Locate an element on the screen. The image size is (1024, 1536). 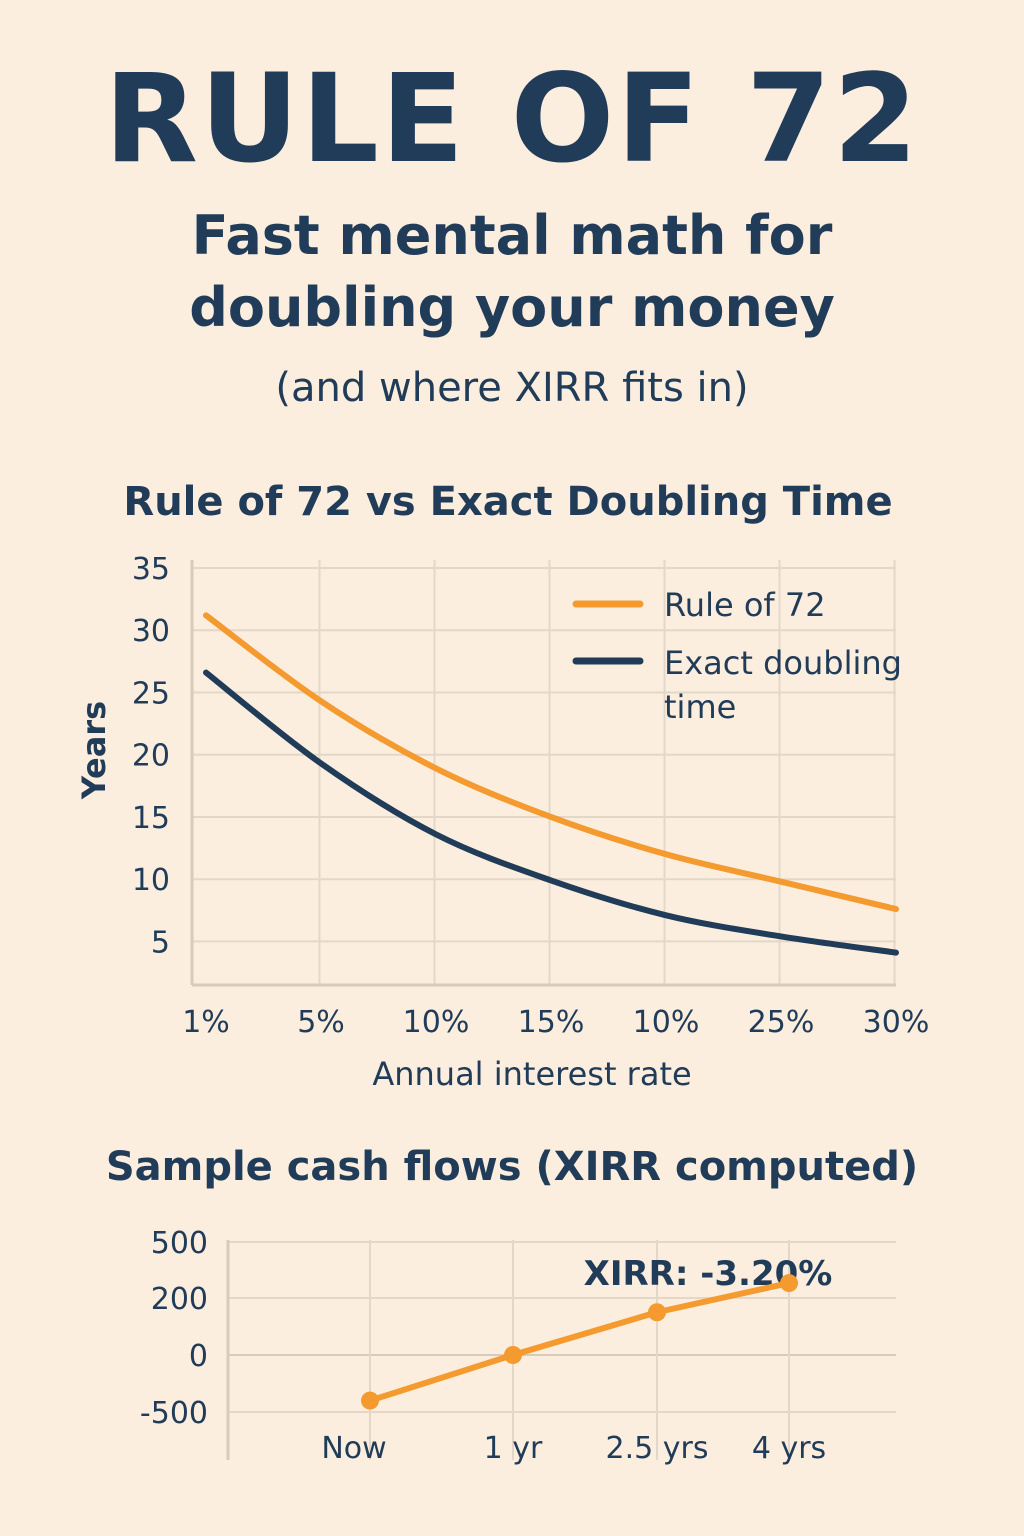
y-tick-label: 35 is located at coordinates (151, 569).